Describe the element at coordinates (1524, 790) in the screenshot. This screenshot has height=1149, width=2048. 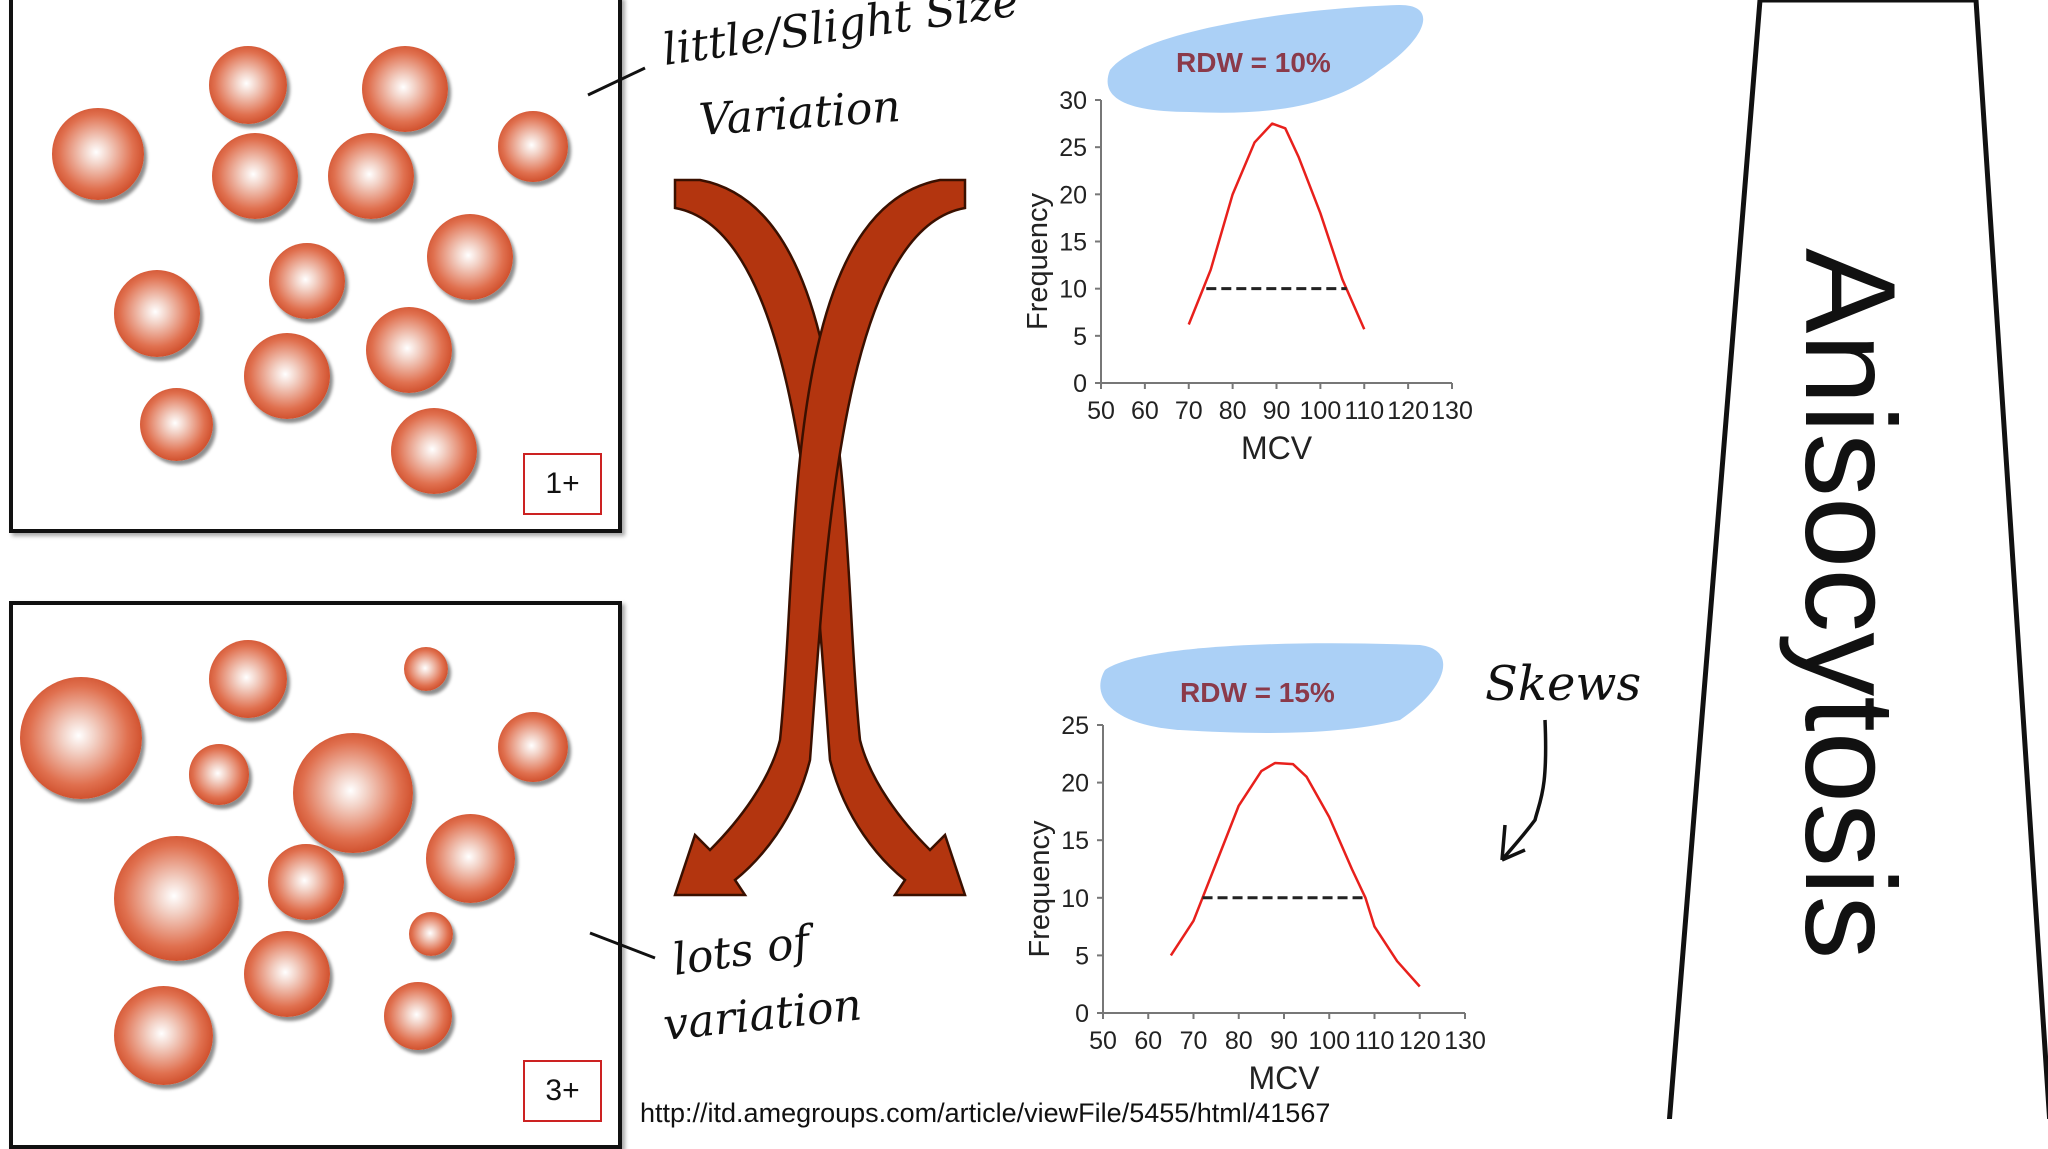
I see `skews-arrow` at that location.